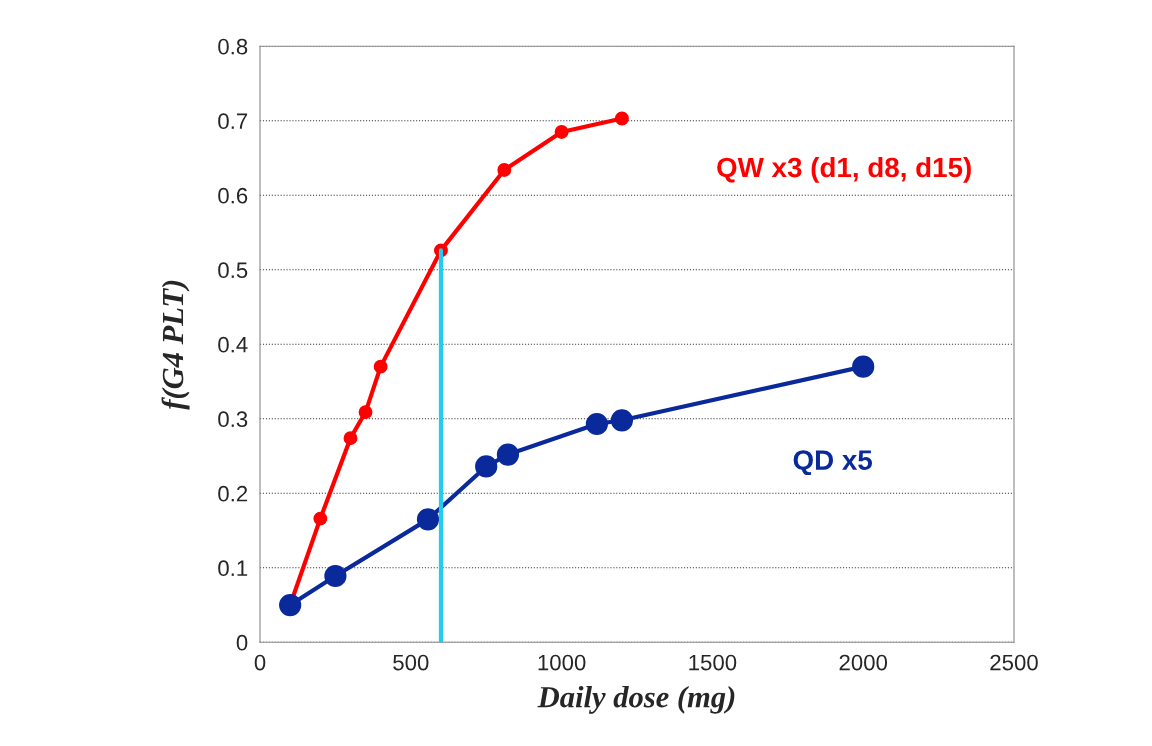 This screenshot has height=746, width=1152. I want to click on y-tick-label: 0.5, so click(233, 270).